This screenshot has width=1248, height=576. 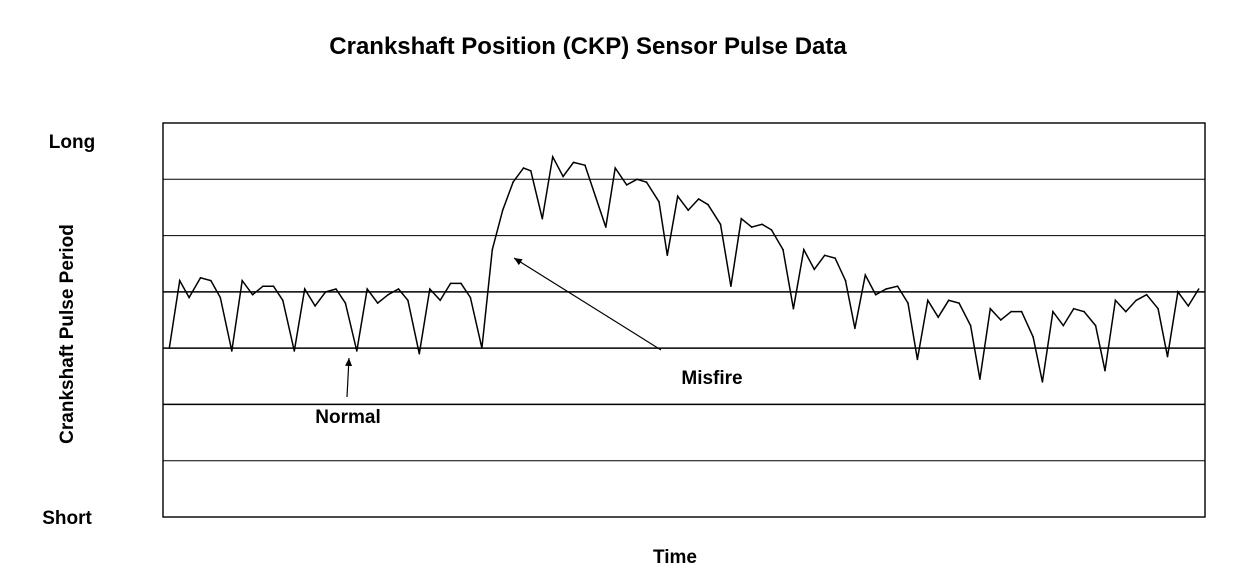 I want to click on y-bottom-label: Short, so click(x=67, y=518).